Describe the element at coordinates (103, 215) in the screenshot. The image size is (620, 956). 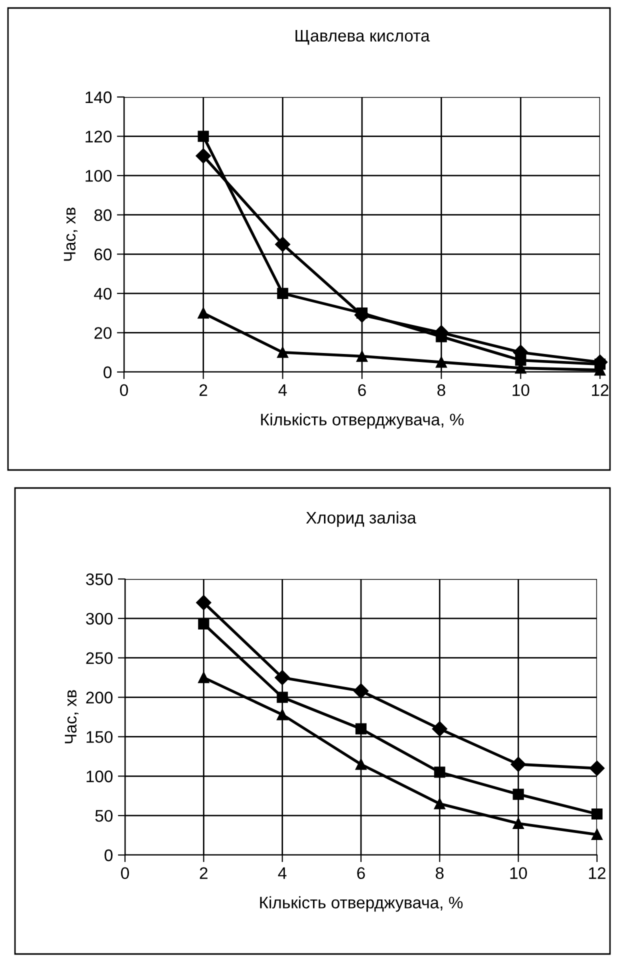
I see `y-tick-label: 80` at that location.